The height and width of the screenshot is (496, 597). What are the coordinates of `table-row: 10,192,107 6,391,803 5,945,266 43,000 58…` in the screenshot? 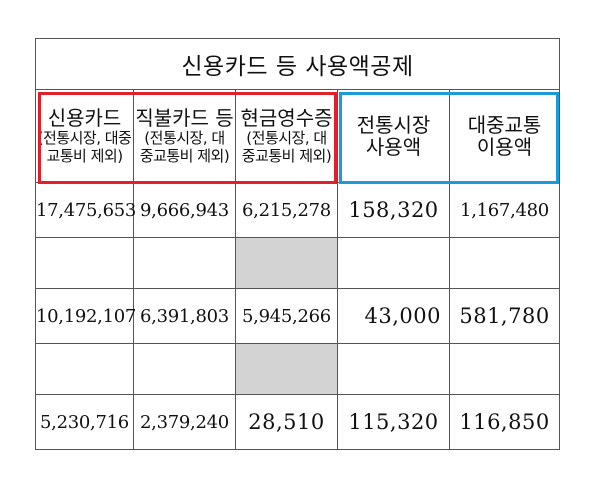 It's located at (298, 316).